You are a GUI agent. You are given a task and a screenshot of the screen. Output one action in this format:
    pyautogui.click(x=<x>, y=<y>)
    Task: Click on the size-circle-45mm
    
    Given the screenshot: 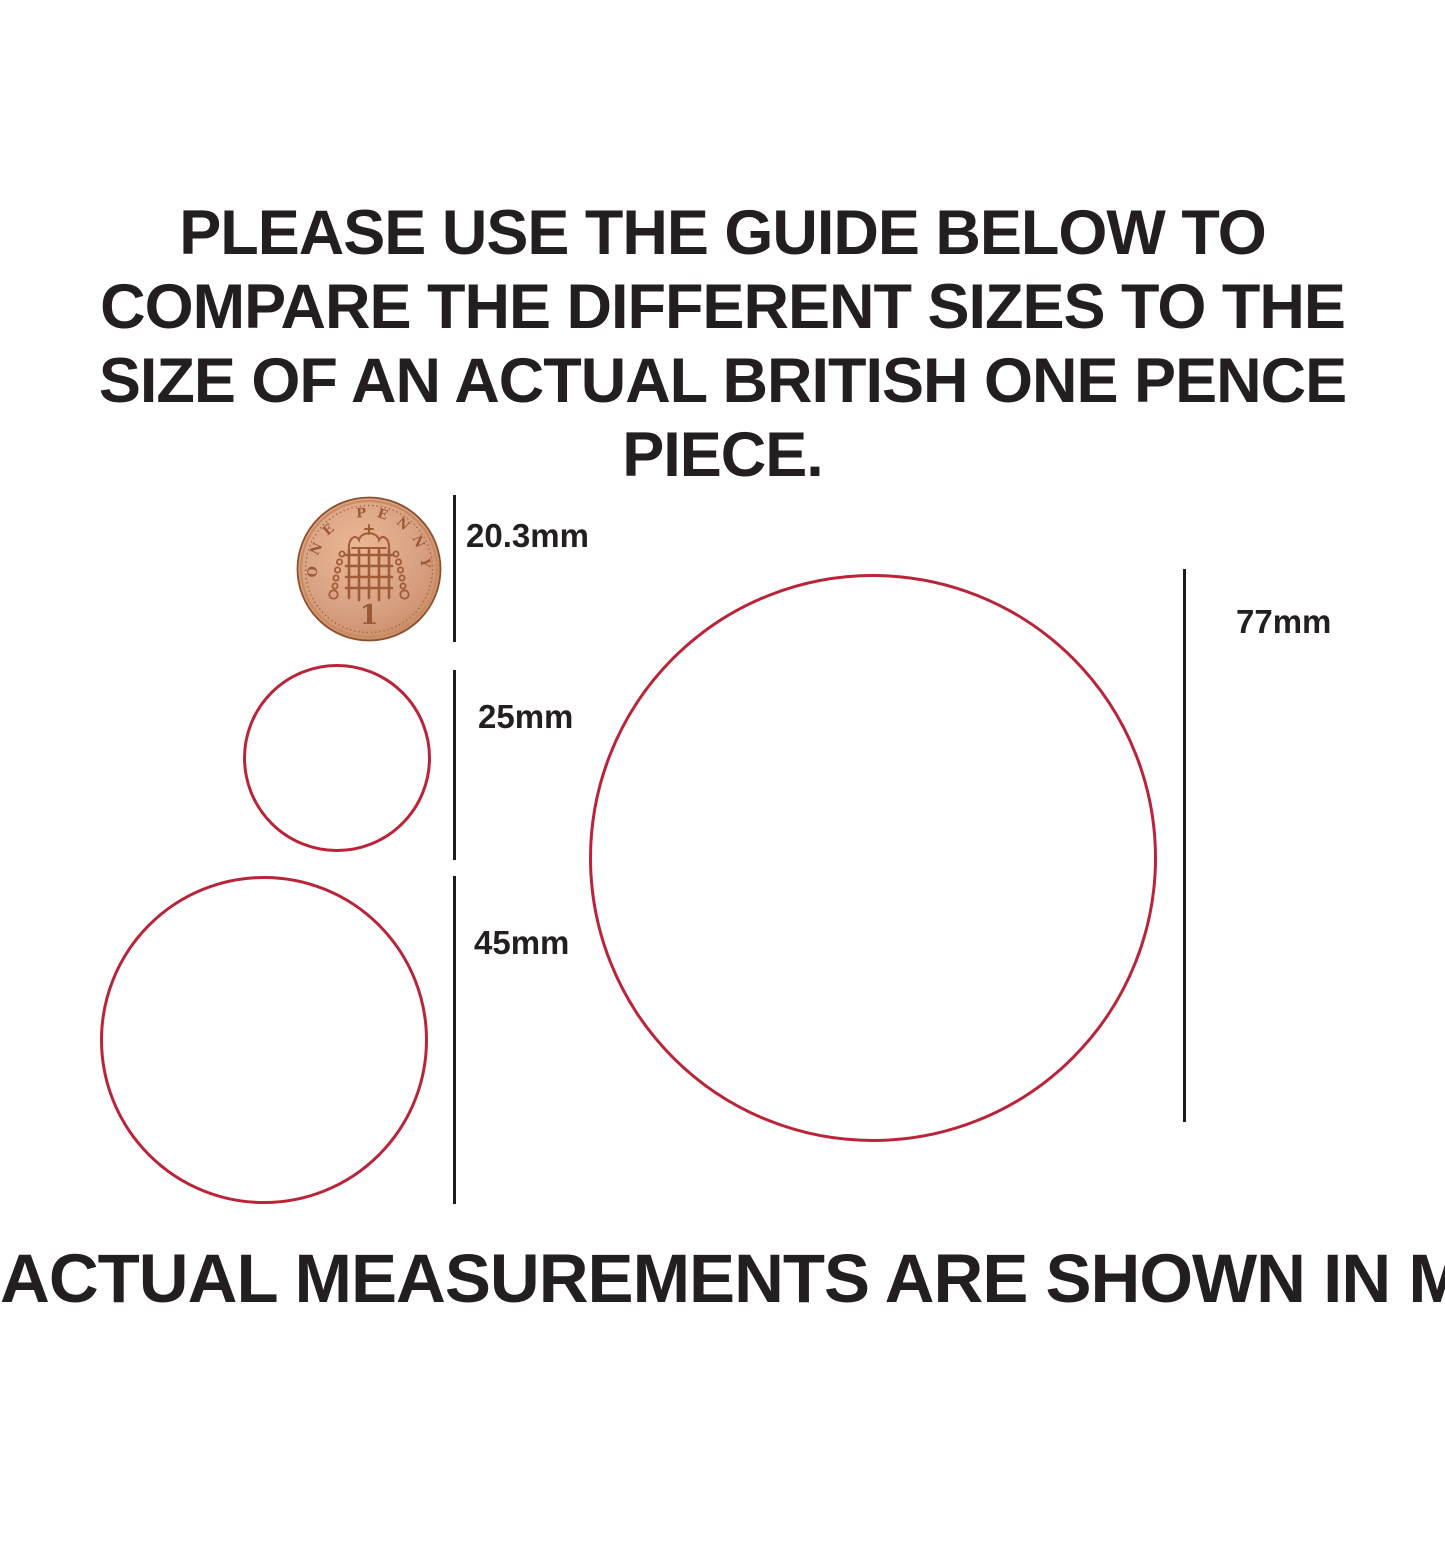 What is the action you would take?
    pyautogui.click(x=264, y=1040)
    